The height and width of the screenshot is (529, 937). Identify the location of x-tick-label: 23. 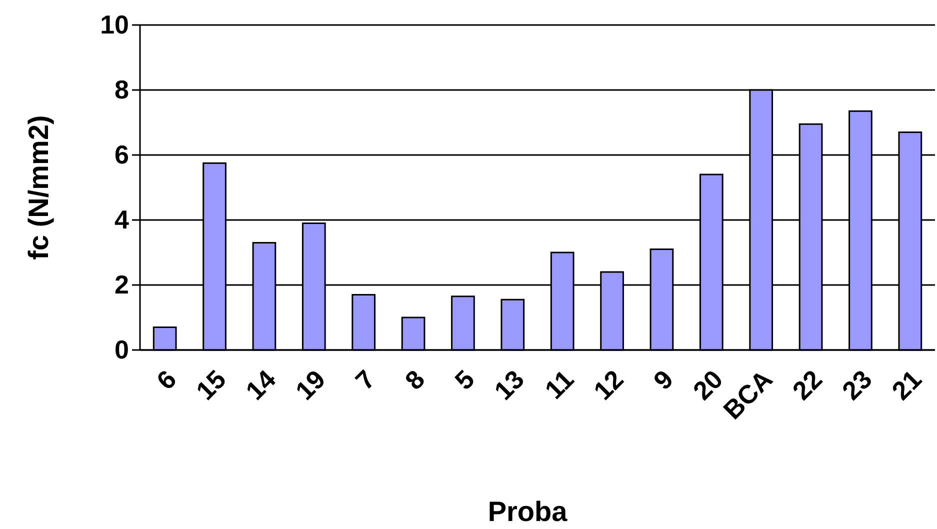
(857, 385).